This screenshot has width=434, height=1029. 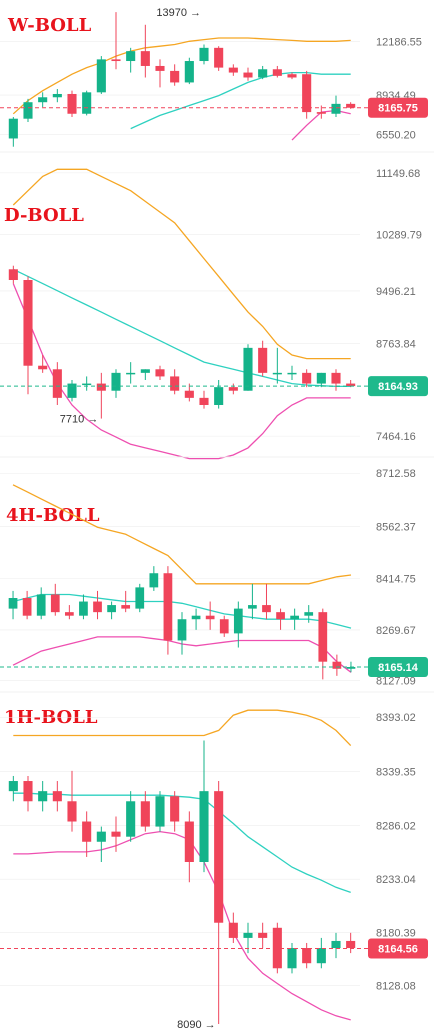 I want to click on y-tick-label: 8339.35, so click(x=396, y=773).